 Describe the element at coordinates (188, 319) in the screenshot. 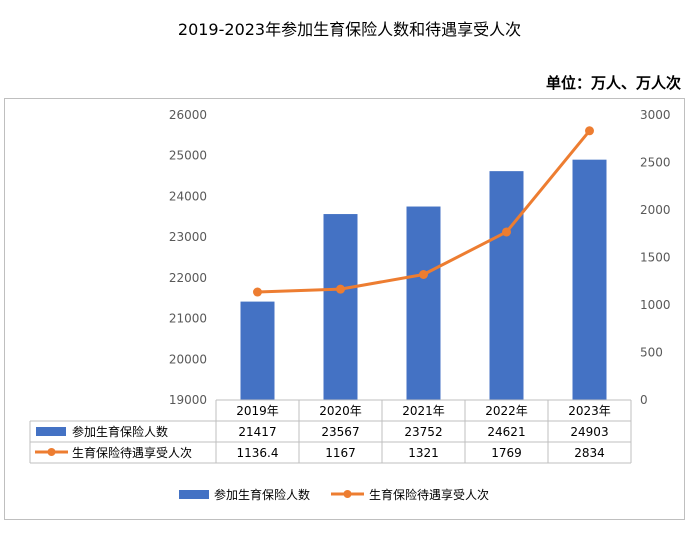

I see `y-left-tick-label: 21000` at that location.